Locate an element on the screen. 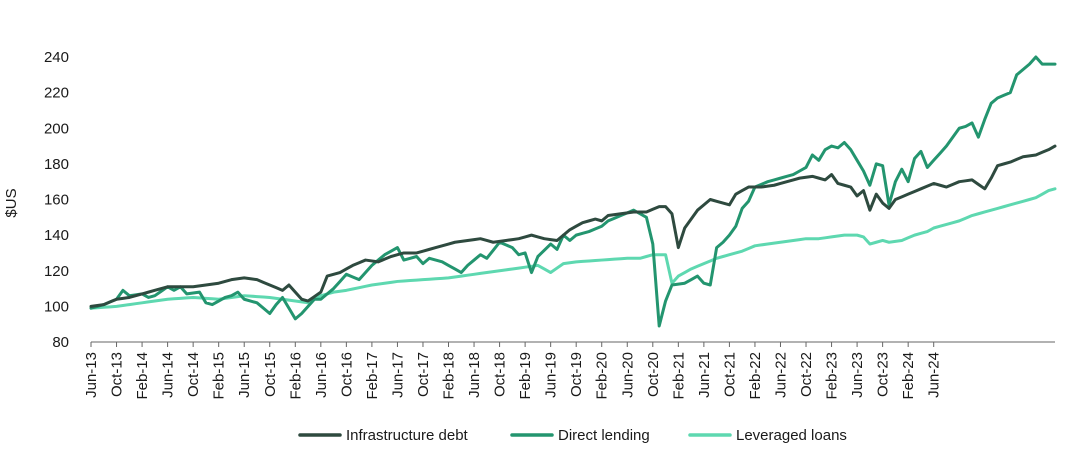 Image resolution: width=1080 pixels, height=475 pixels. x-tick-label: Feb-19 is located at coordinates (525, 376).